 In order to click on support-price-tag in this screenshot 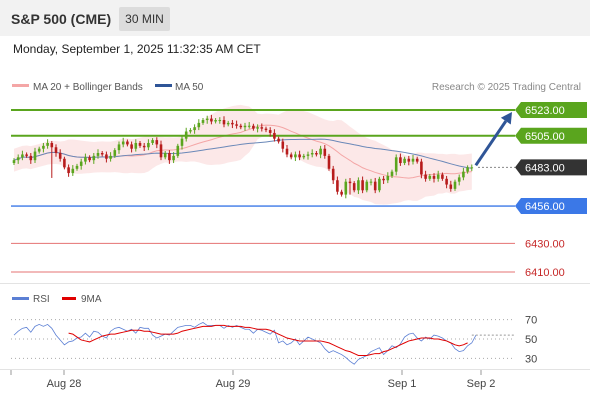, I will do `click(551, 206)`.